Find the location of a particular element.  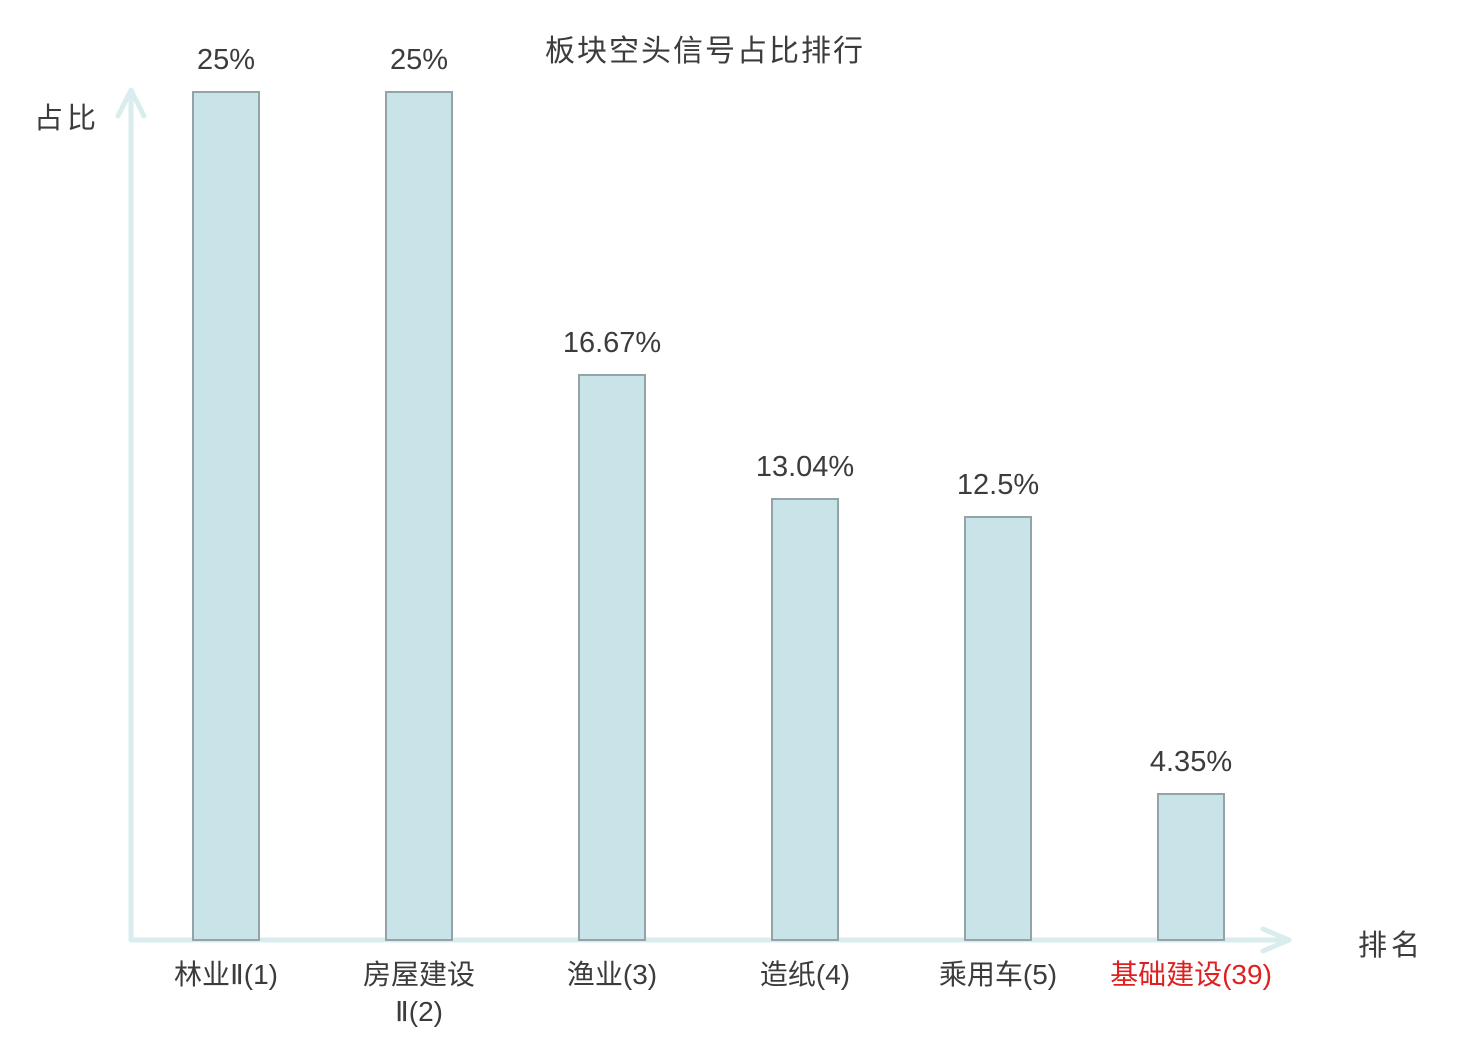

category-label: 基础建设(39) is located at coordinates (1191, 974).